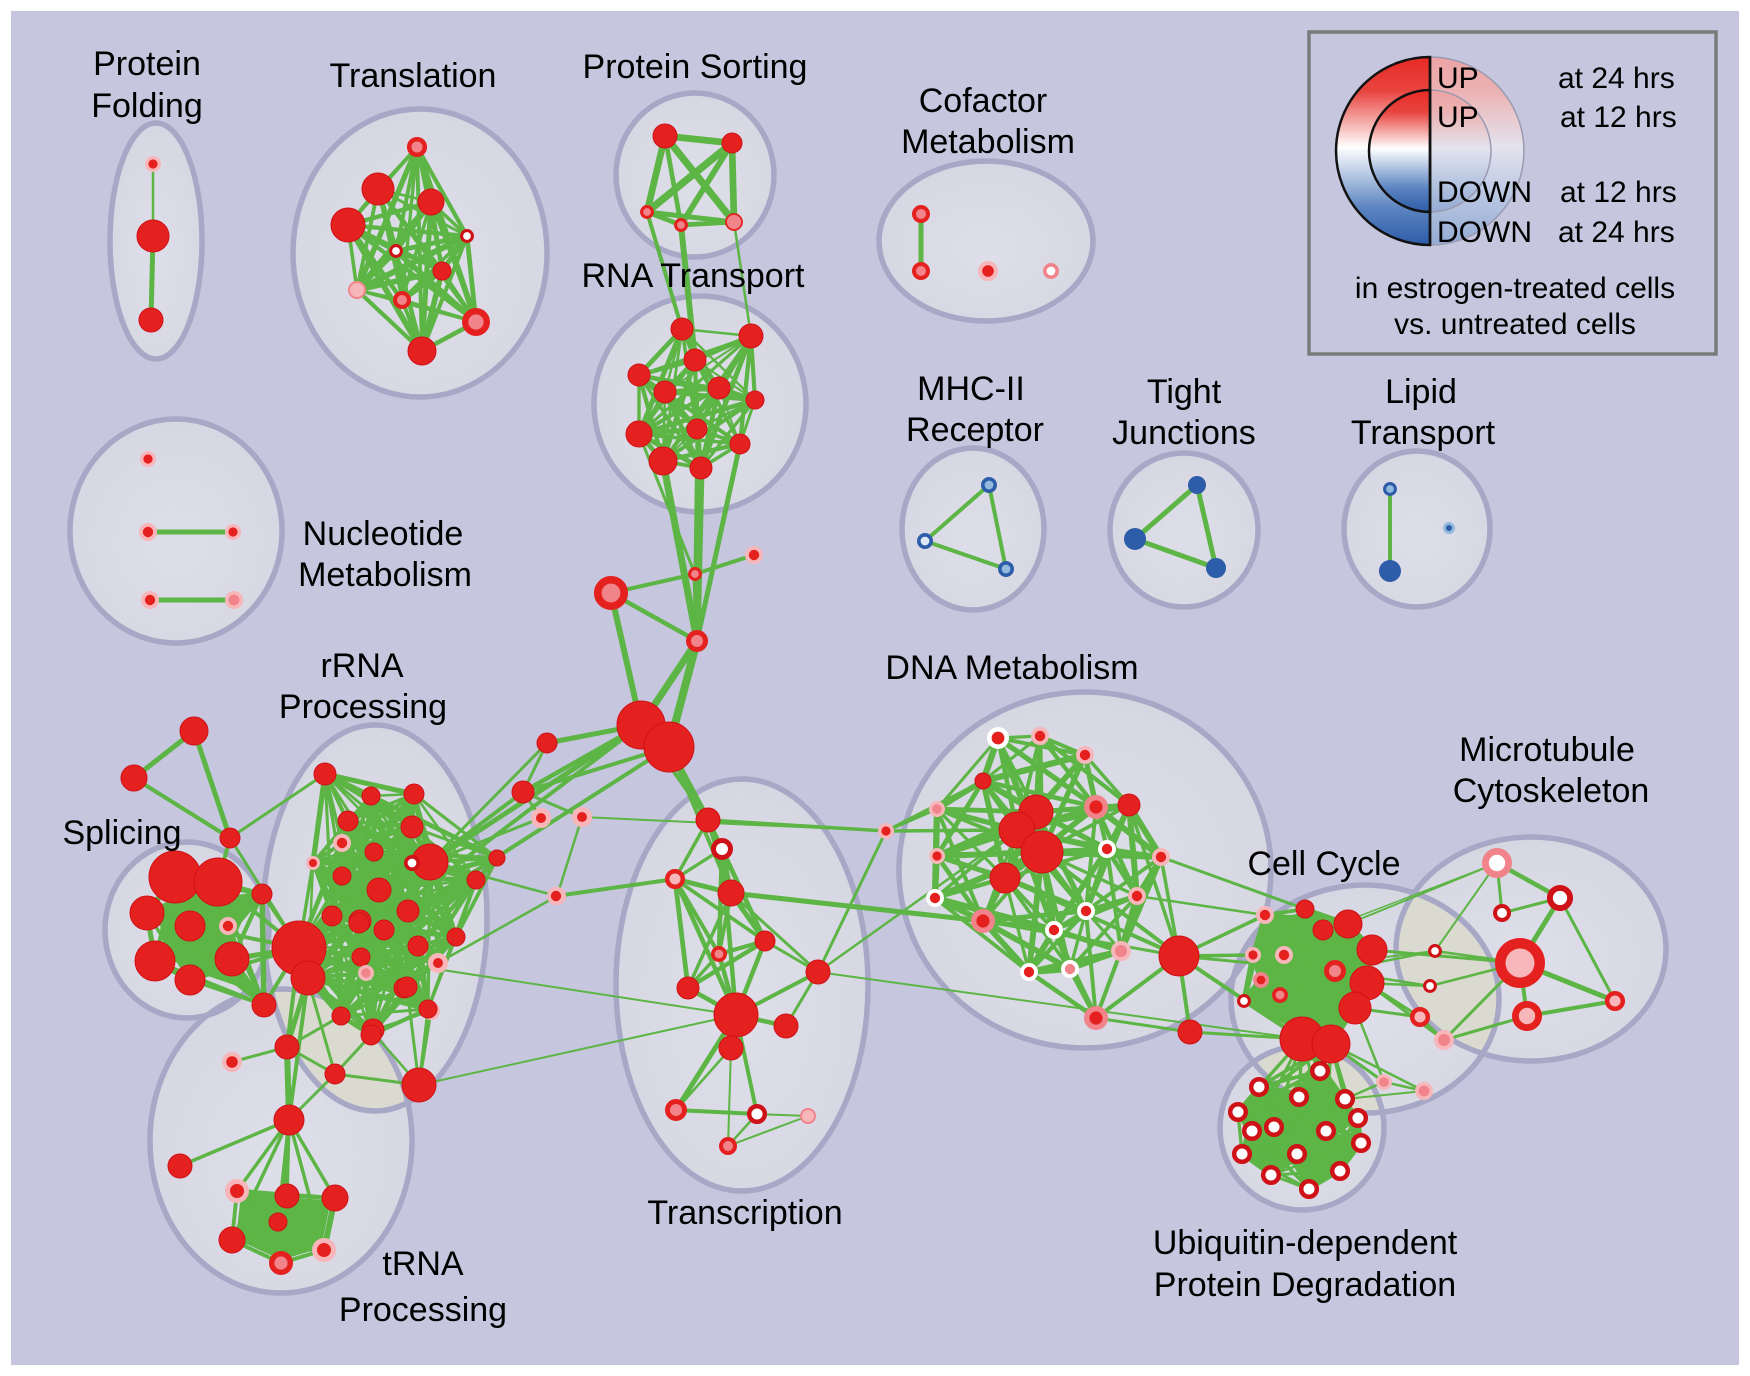  What do you see at coordinates (1547, 750) in the screenshot?
I see `svg-text: Microtubule` at bounding box center [1547, 750].